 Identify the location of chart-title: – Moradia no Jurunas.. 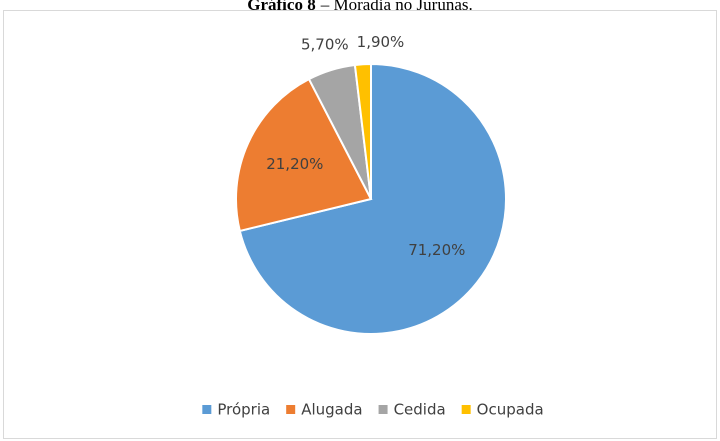
(396, 7).